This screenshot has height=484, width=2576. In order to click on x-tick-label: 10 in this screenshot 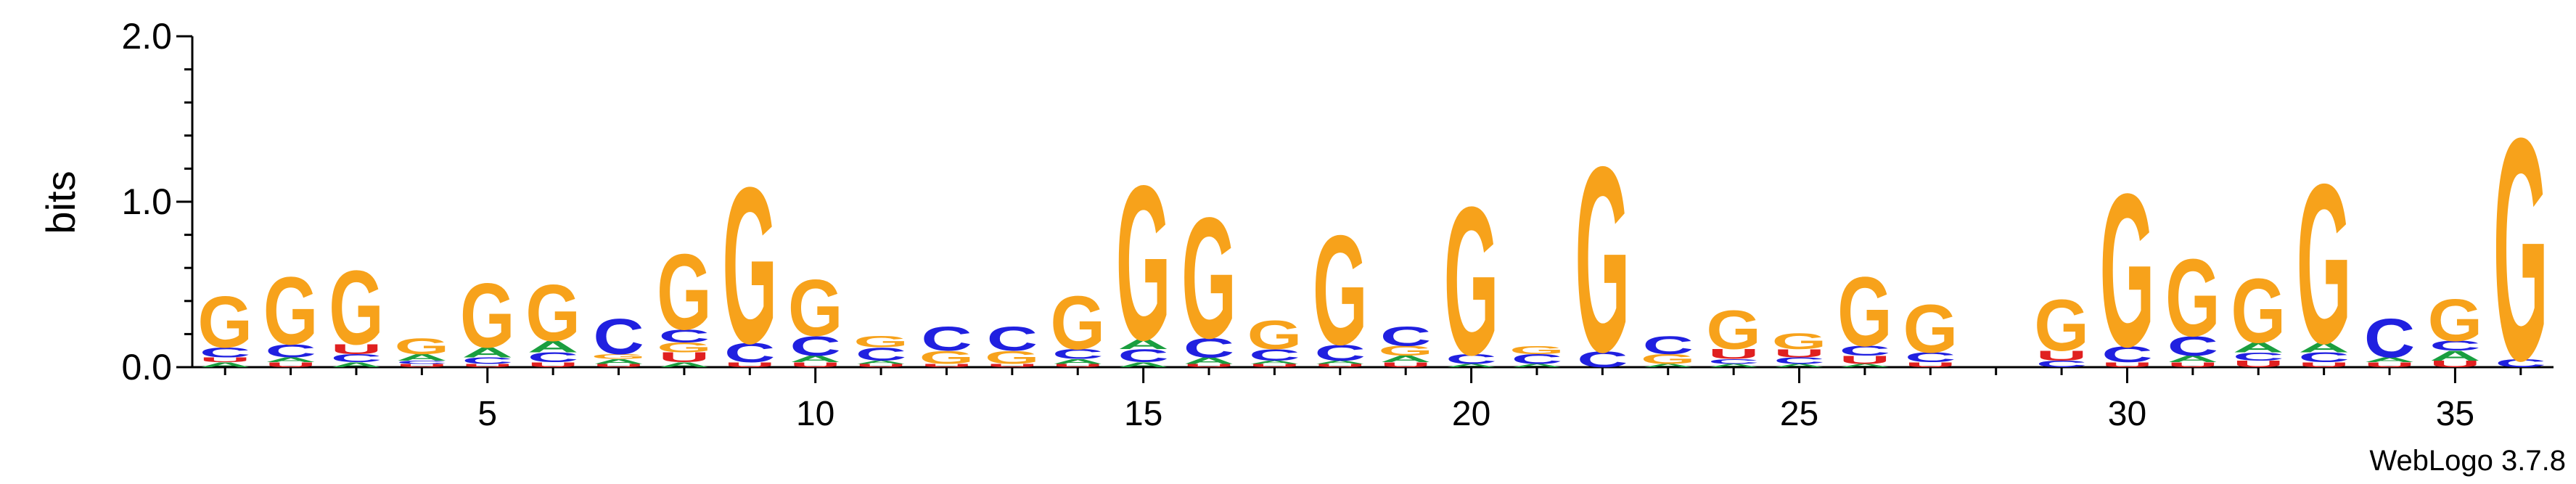, I will do `click(815, 414)`.